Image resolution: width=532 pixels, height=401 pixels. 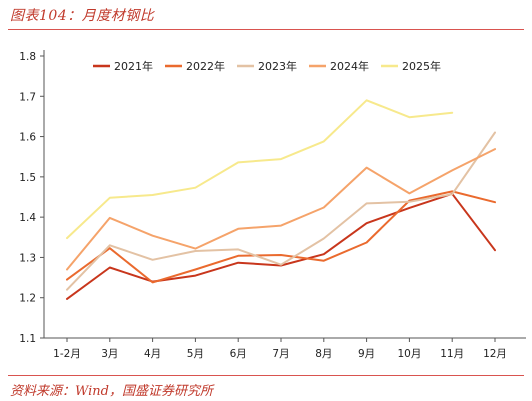 What do you see at coordinates (280, 354) in the screenshot?
I see `x-tick-label: 7月` at bounding box center [280, 354].